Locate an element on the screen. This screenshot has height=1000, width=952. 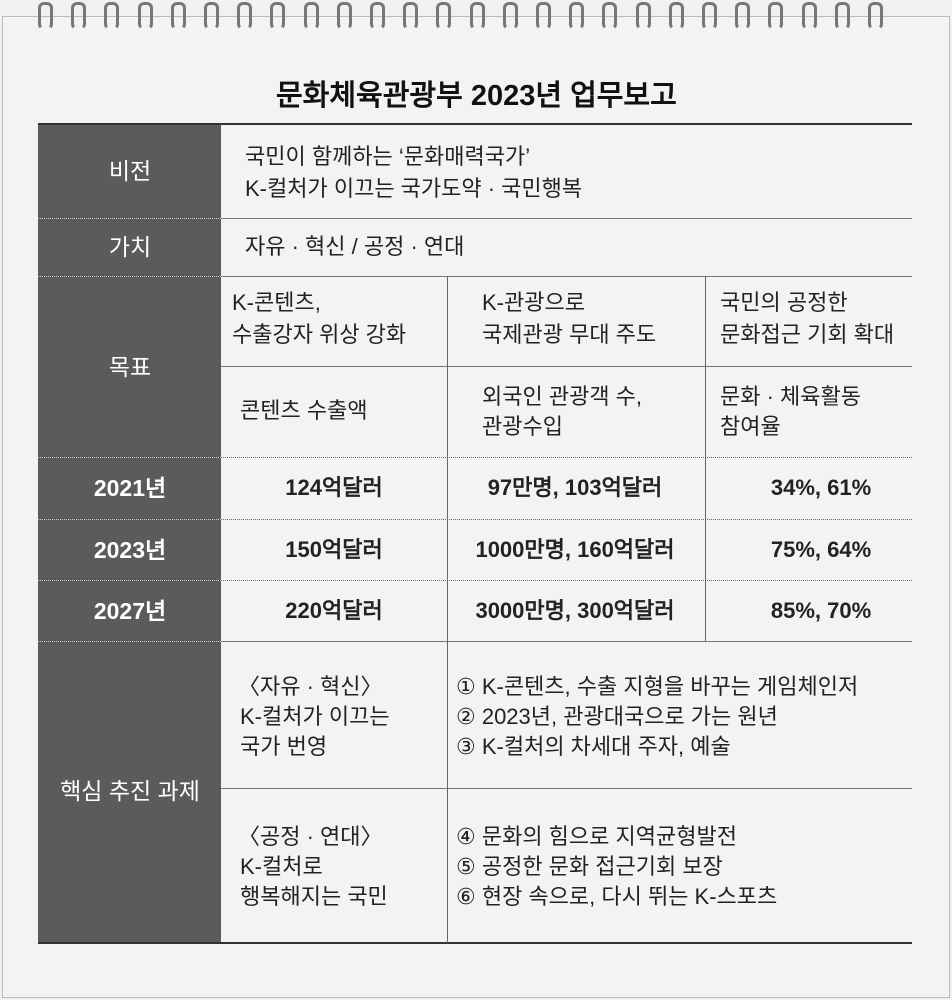
task-item: ② 2023년, 관광대국으로 가는 원년 is located at coordinates (617, 716).